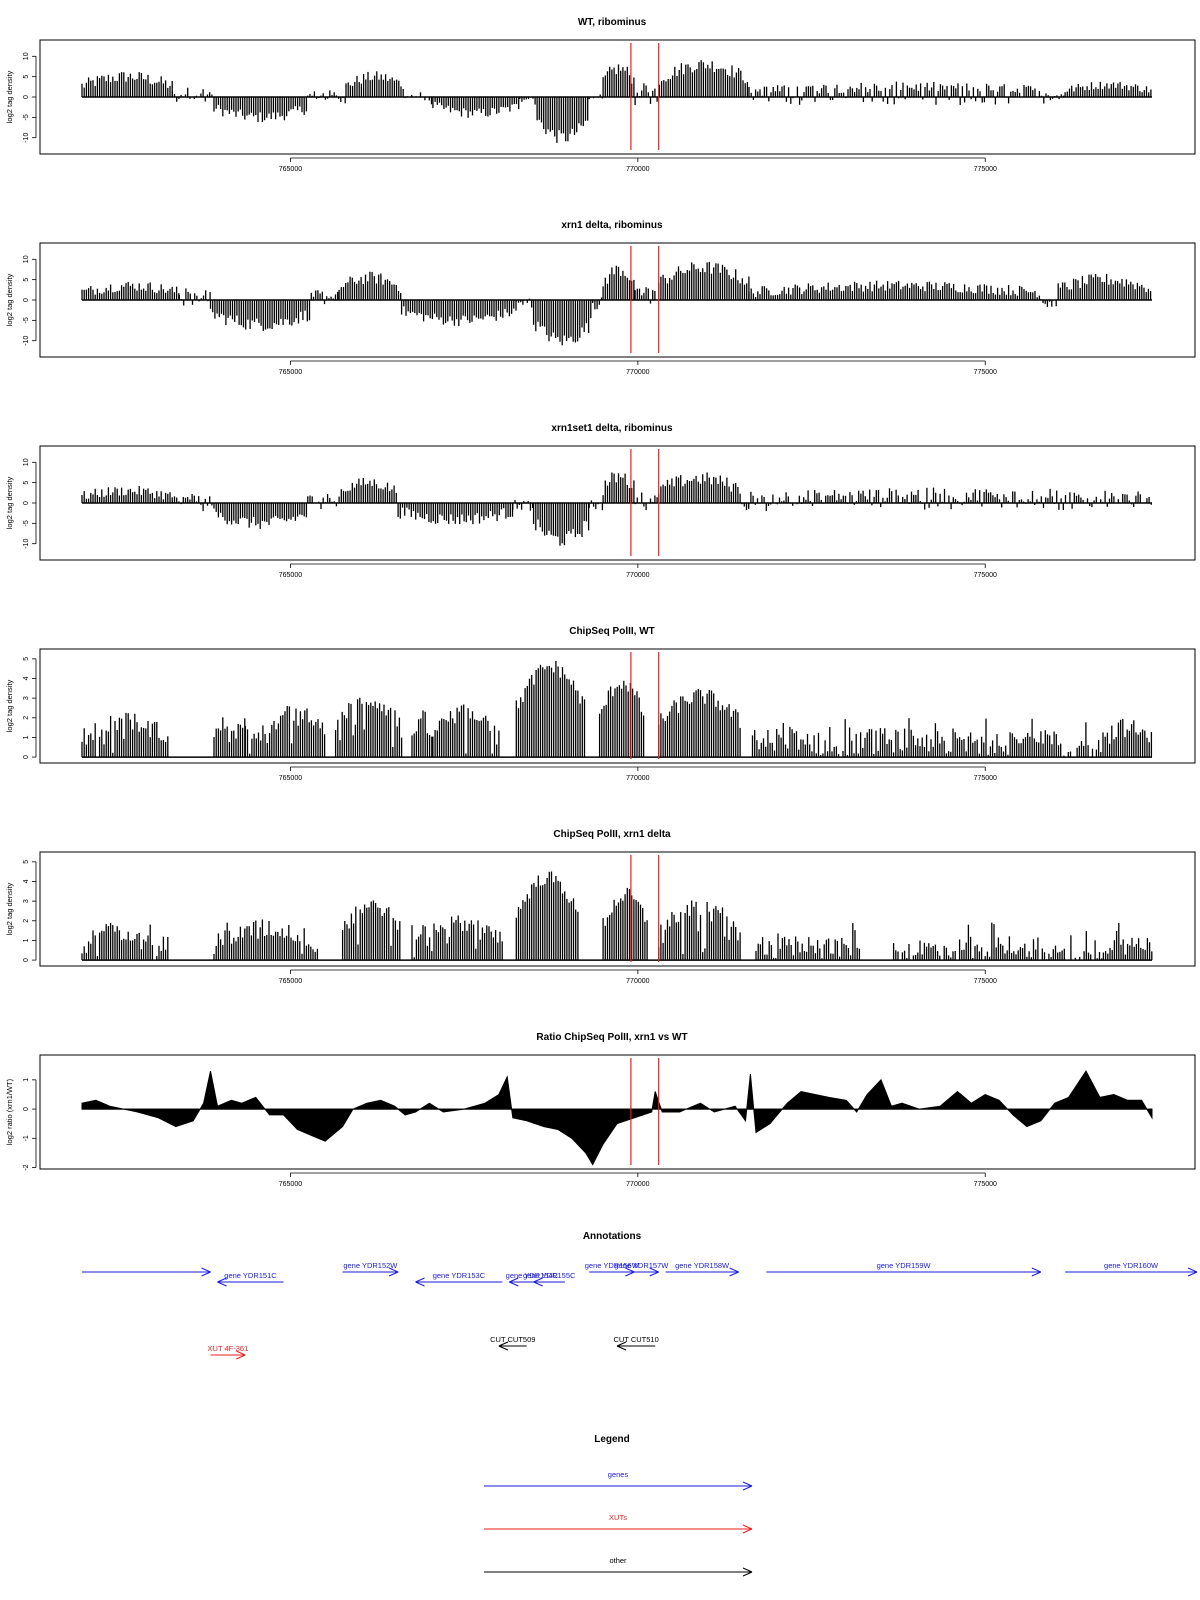 The image size is (1200, 1600). I want to click on gene-label: gene YDR158W, so click(702, 1265).